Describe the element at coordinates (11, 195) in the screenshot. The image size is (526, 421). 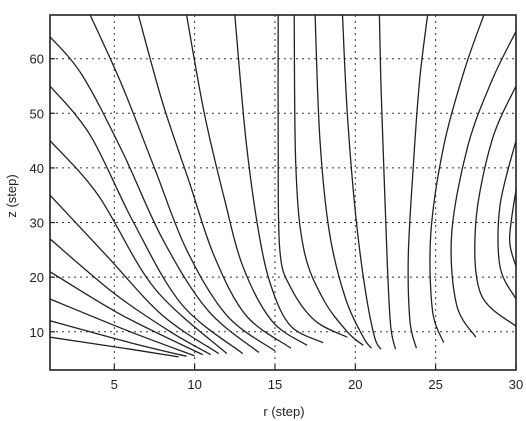
I see `y-axis-label: z (step)` at that location.